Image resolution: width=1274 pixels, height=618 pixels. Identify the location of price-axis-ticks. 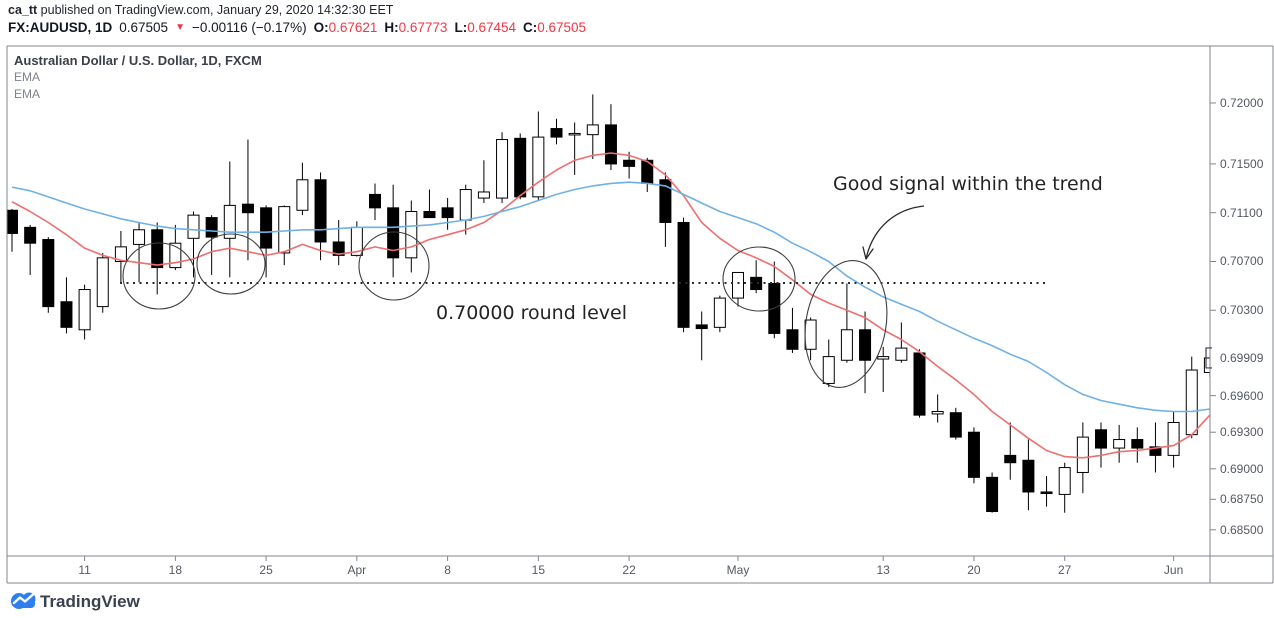
(1210, 316).